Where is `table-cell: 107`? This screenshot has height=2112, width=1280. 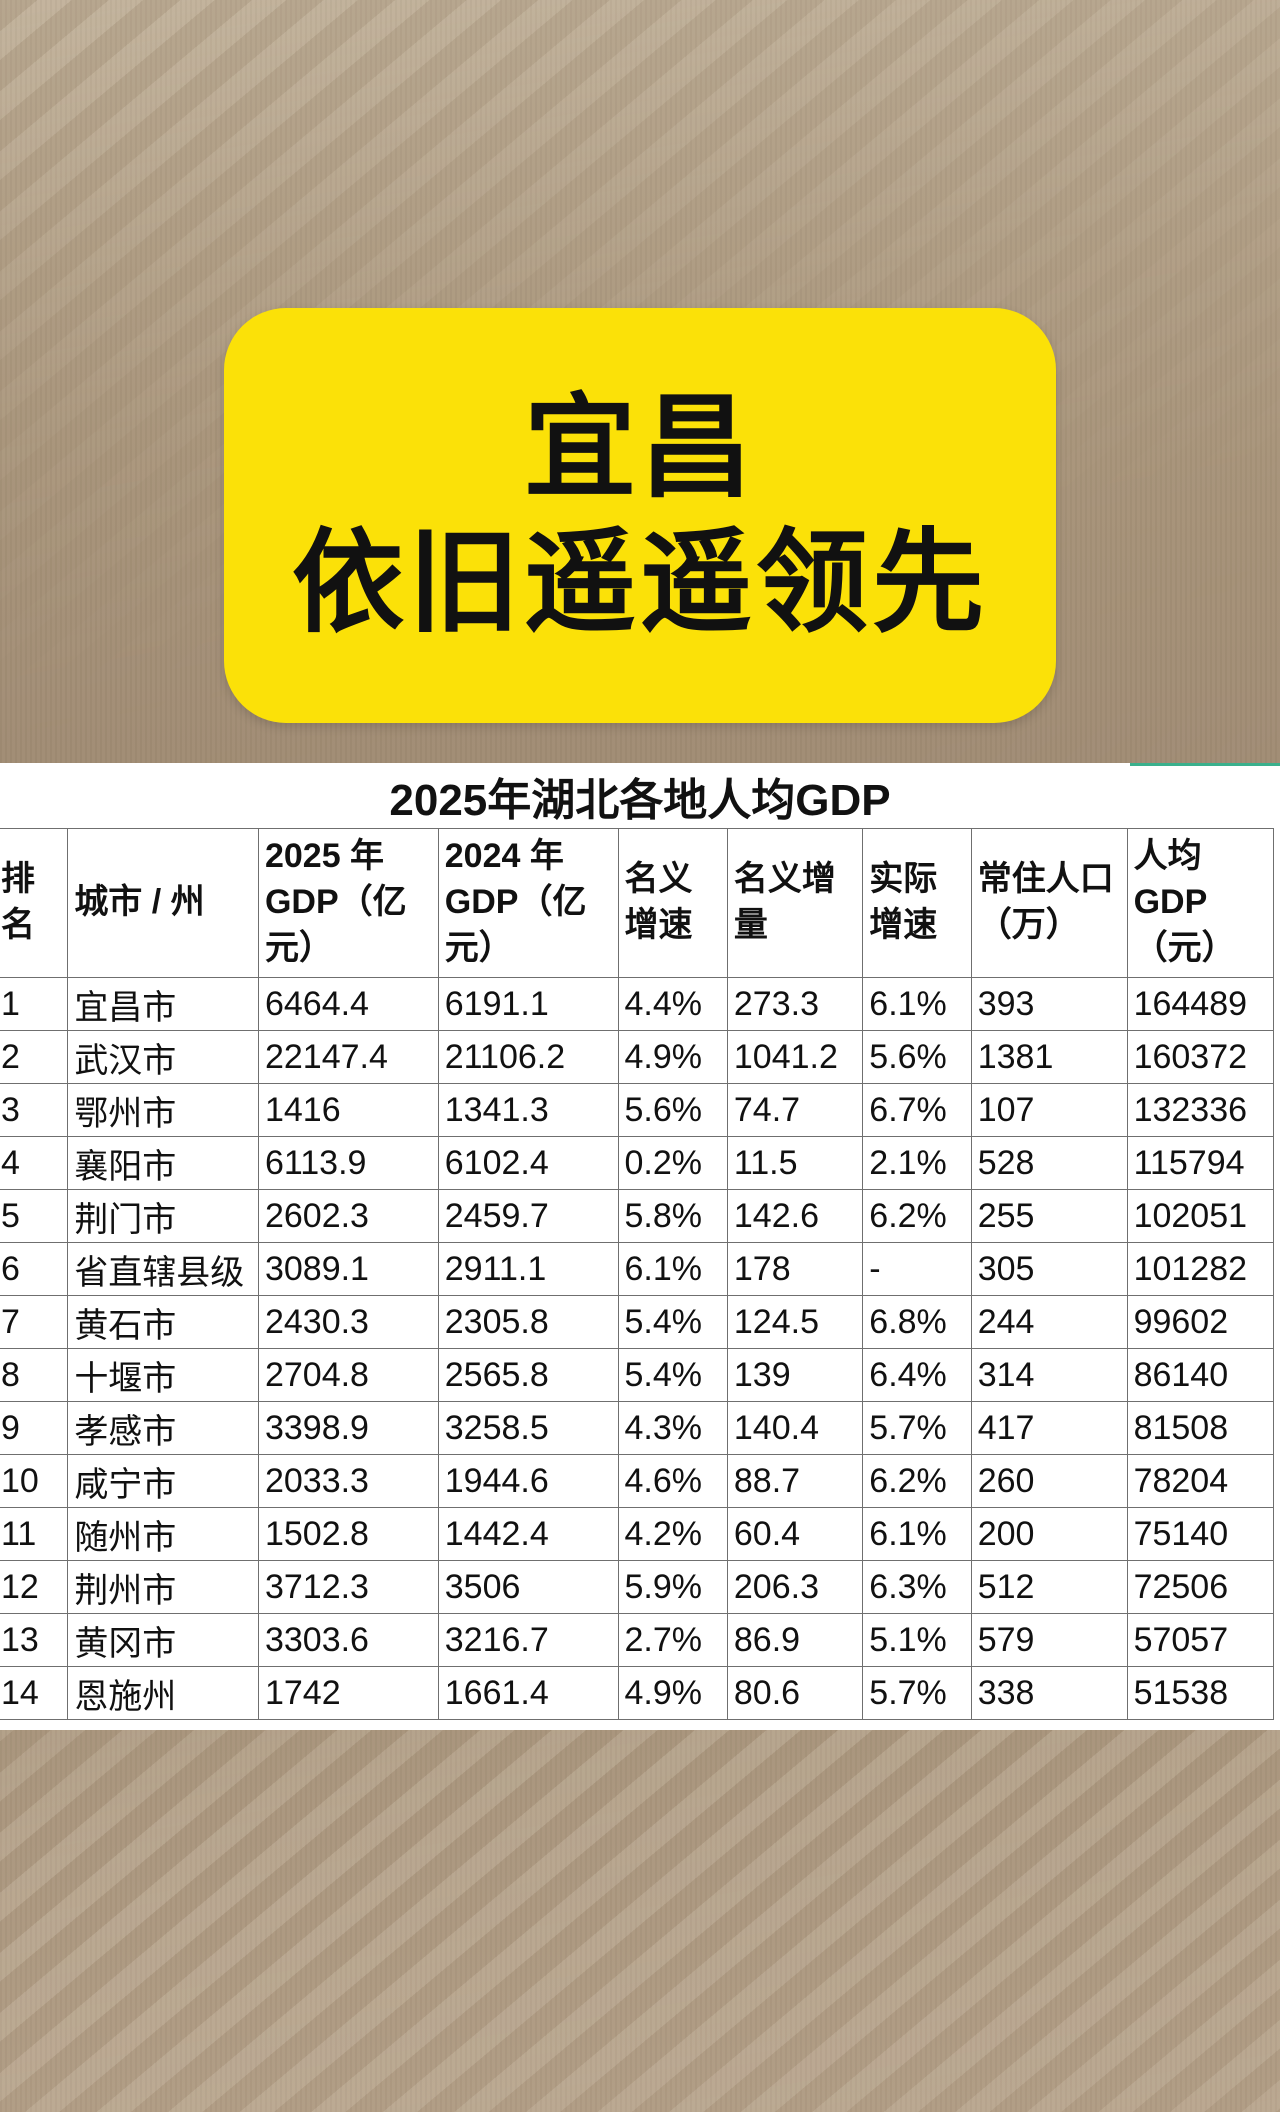 table-cell: 107 is located at coordinates (1049, 1110).